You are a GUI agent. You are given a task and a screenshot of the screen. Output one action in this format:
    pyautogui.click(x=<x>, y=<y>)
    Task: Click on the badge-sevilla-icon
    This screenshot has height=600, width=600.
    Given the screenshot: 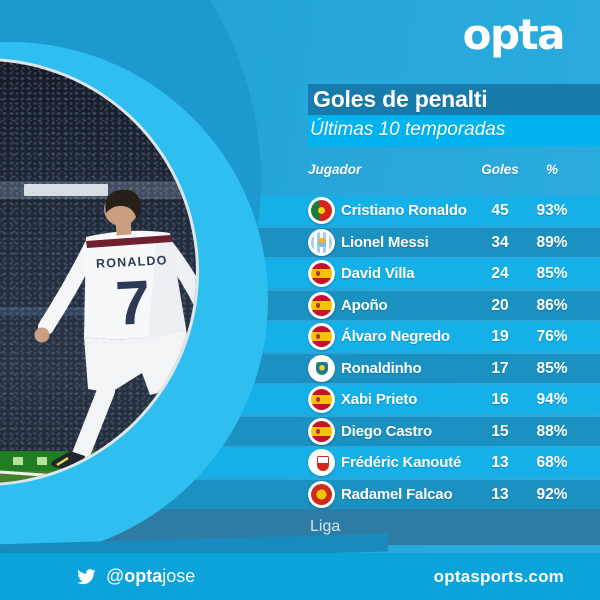 What is the action you would take?
    pyautogui.click(x=321, y=462)
    